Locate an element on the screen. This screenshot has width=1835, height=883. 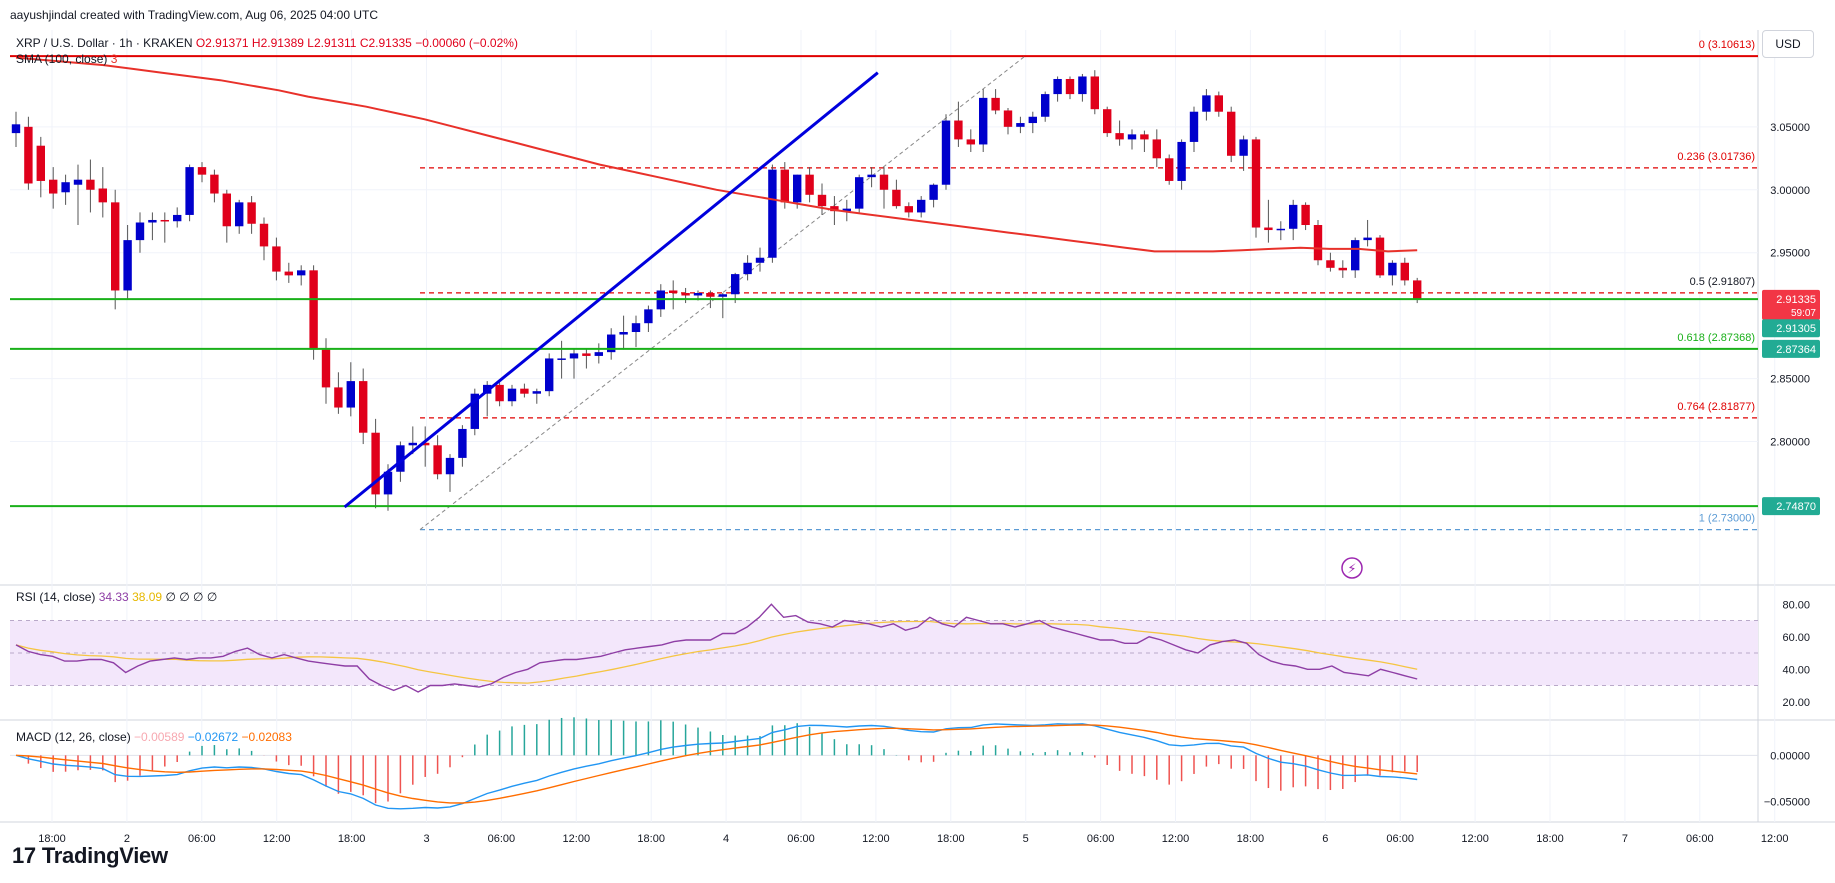
symbol-name: XRP / U.S. Dollar · 1h · KRAKEN is located at coordinates (104, 43).